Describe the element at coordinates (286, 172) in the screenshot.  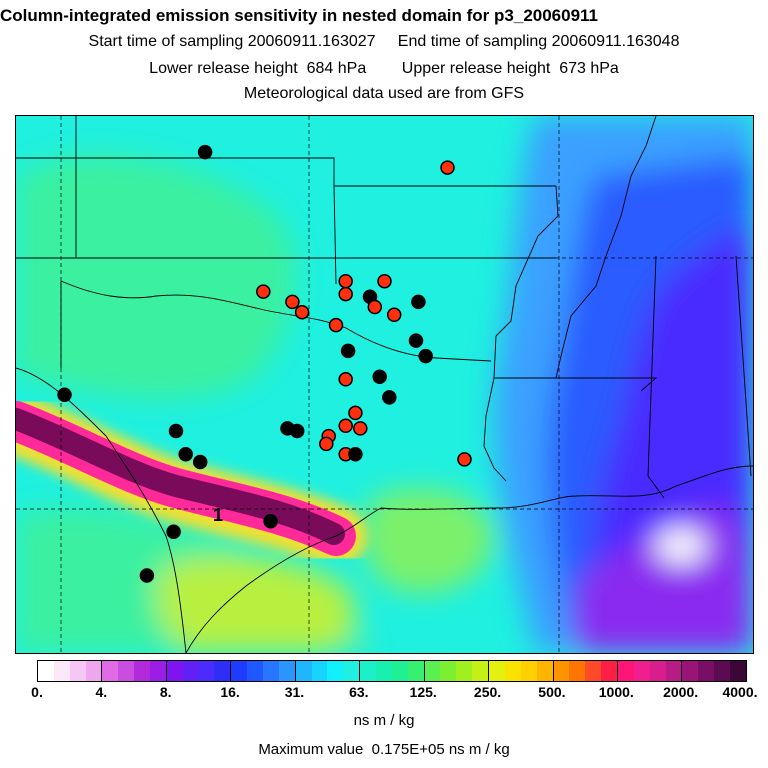
I see `state-line-north` at that location.